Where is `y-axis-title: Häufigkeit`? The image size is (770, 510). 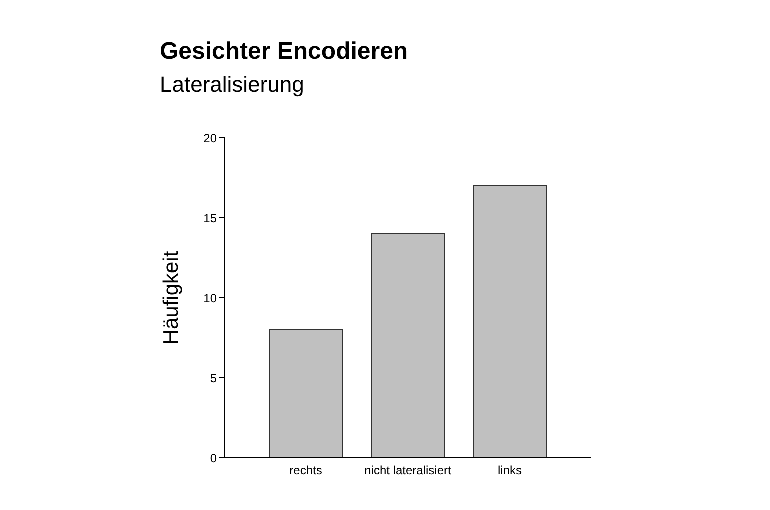 y-axis-title: Häufigkeit is located at coordinates (171, 298).